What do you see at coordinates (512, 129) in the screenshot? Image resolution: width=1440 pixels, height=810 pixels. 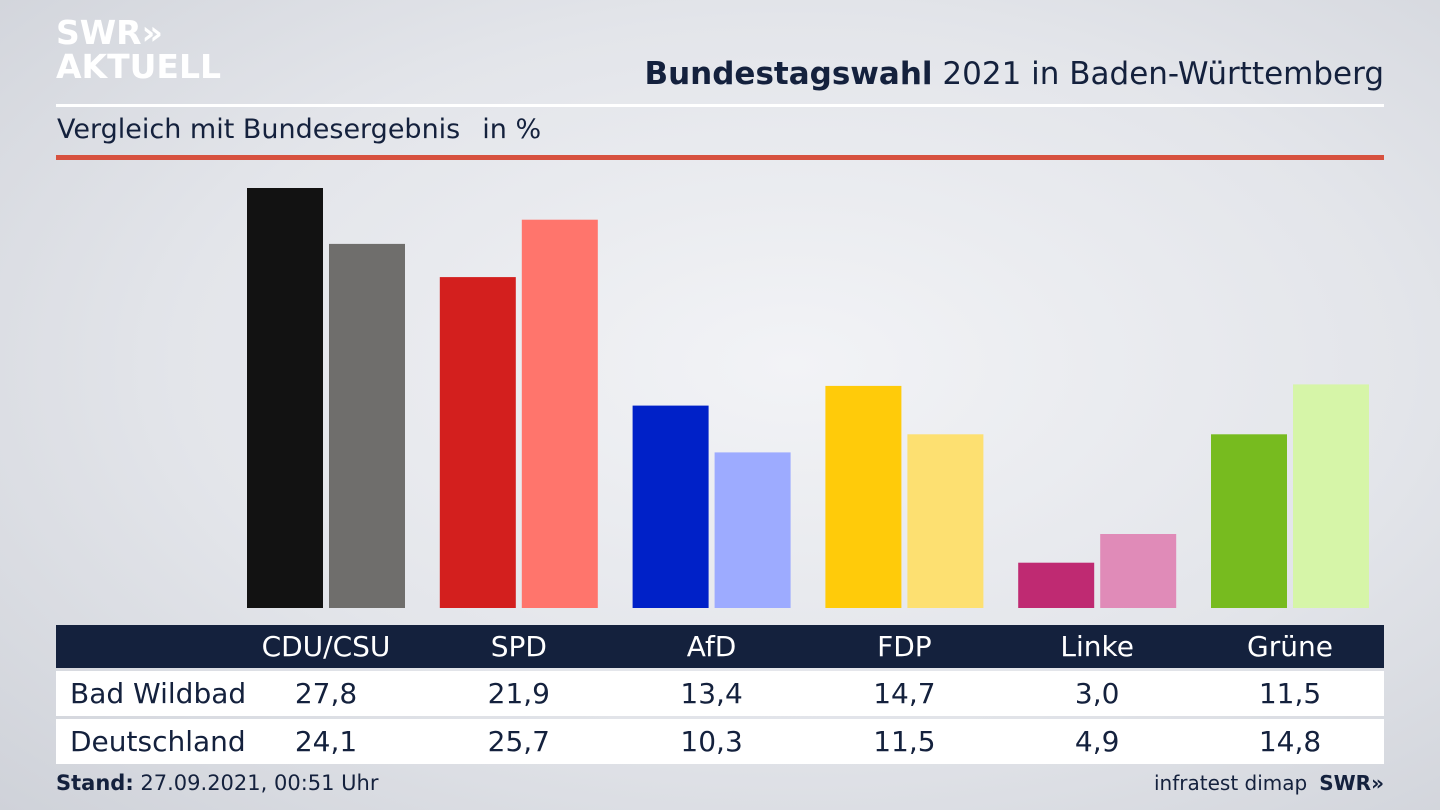 I see `unit-label: in %` at bounding box center [512, 129].